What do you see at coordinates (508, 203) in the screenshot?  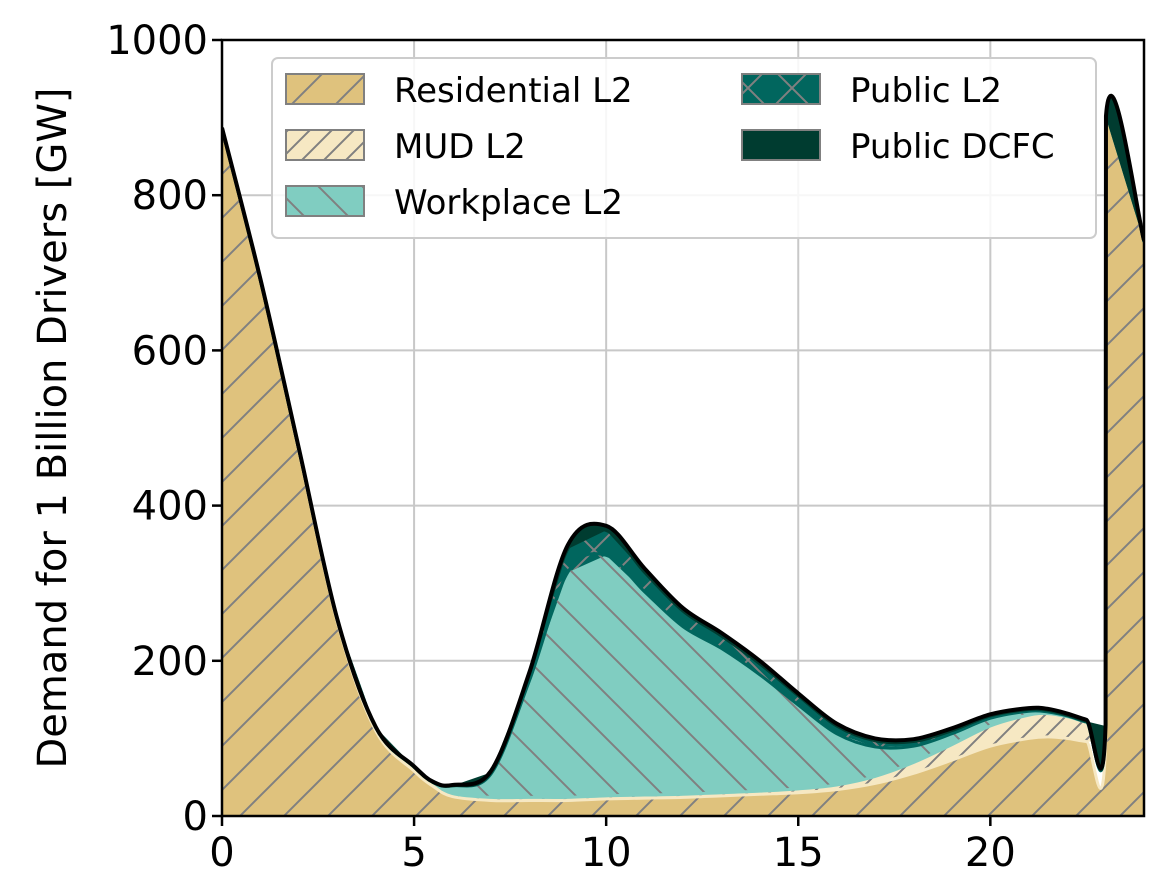 I see `legend-label: Workplace L2` at bounding box center [508, 203].